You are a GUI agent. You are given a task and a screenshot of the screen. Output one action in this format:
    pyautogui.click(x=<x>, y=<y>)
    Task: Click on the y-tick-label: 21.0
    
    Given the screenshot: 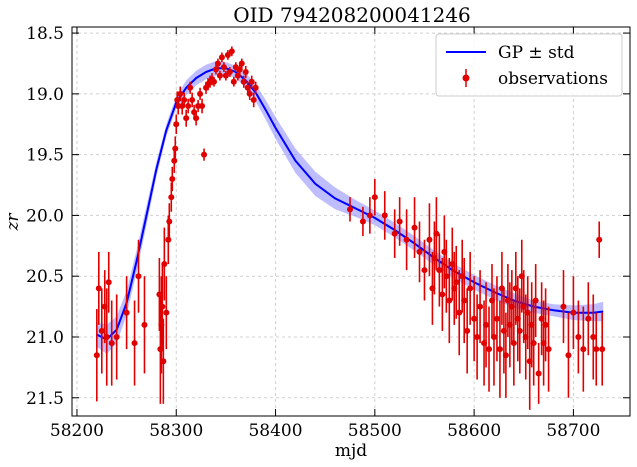 What is the action you would take?
    pyautogui.click(x=45, y=338)
    